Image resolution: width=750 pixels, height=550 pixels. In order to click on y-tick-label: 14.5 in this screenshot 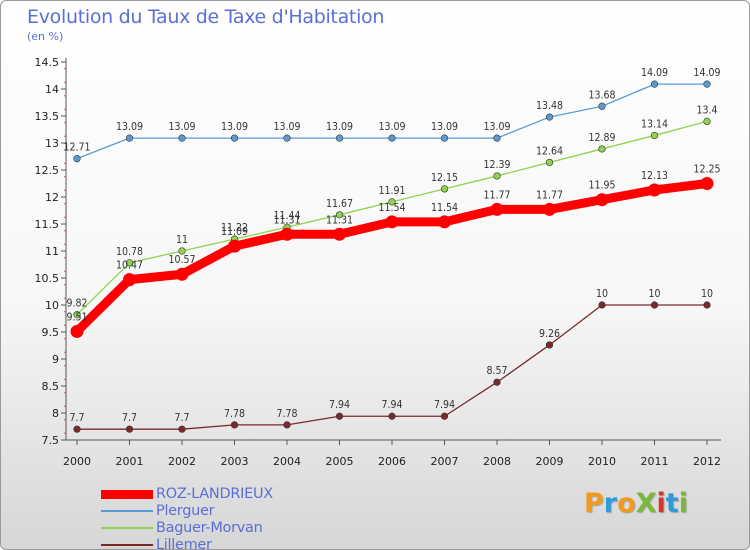, I will do `click(47, 62)`.